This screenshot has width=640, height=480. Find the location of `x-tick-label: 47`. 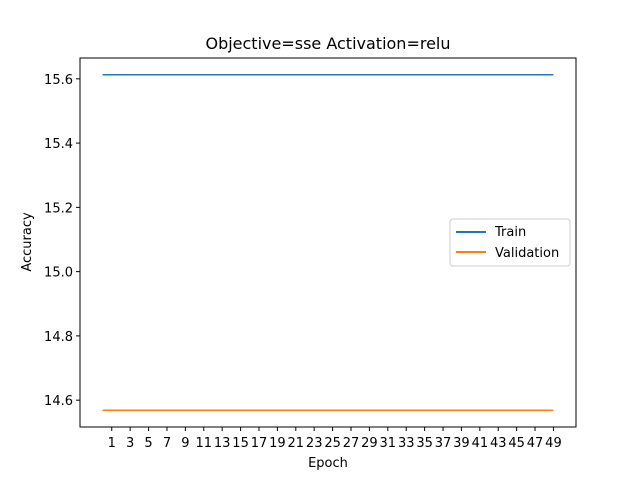

x-tick-label: 47 is located at coordinates (535, 443).